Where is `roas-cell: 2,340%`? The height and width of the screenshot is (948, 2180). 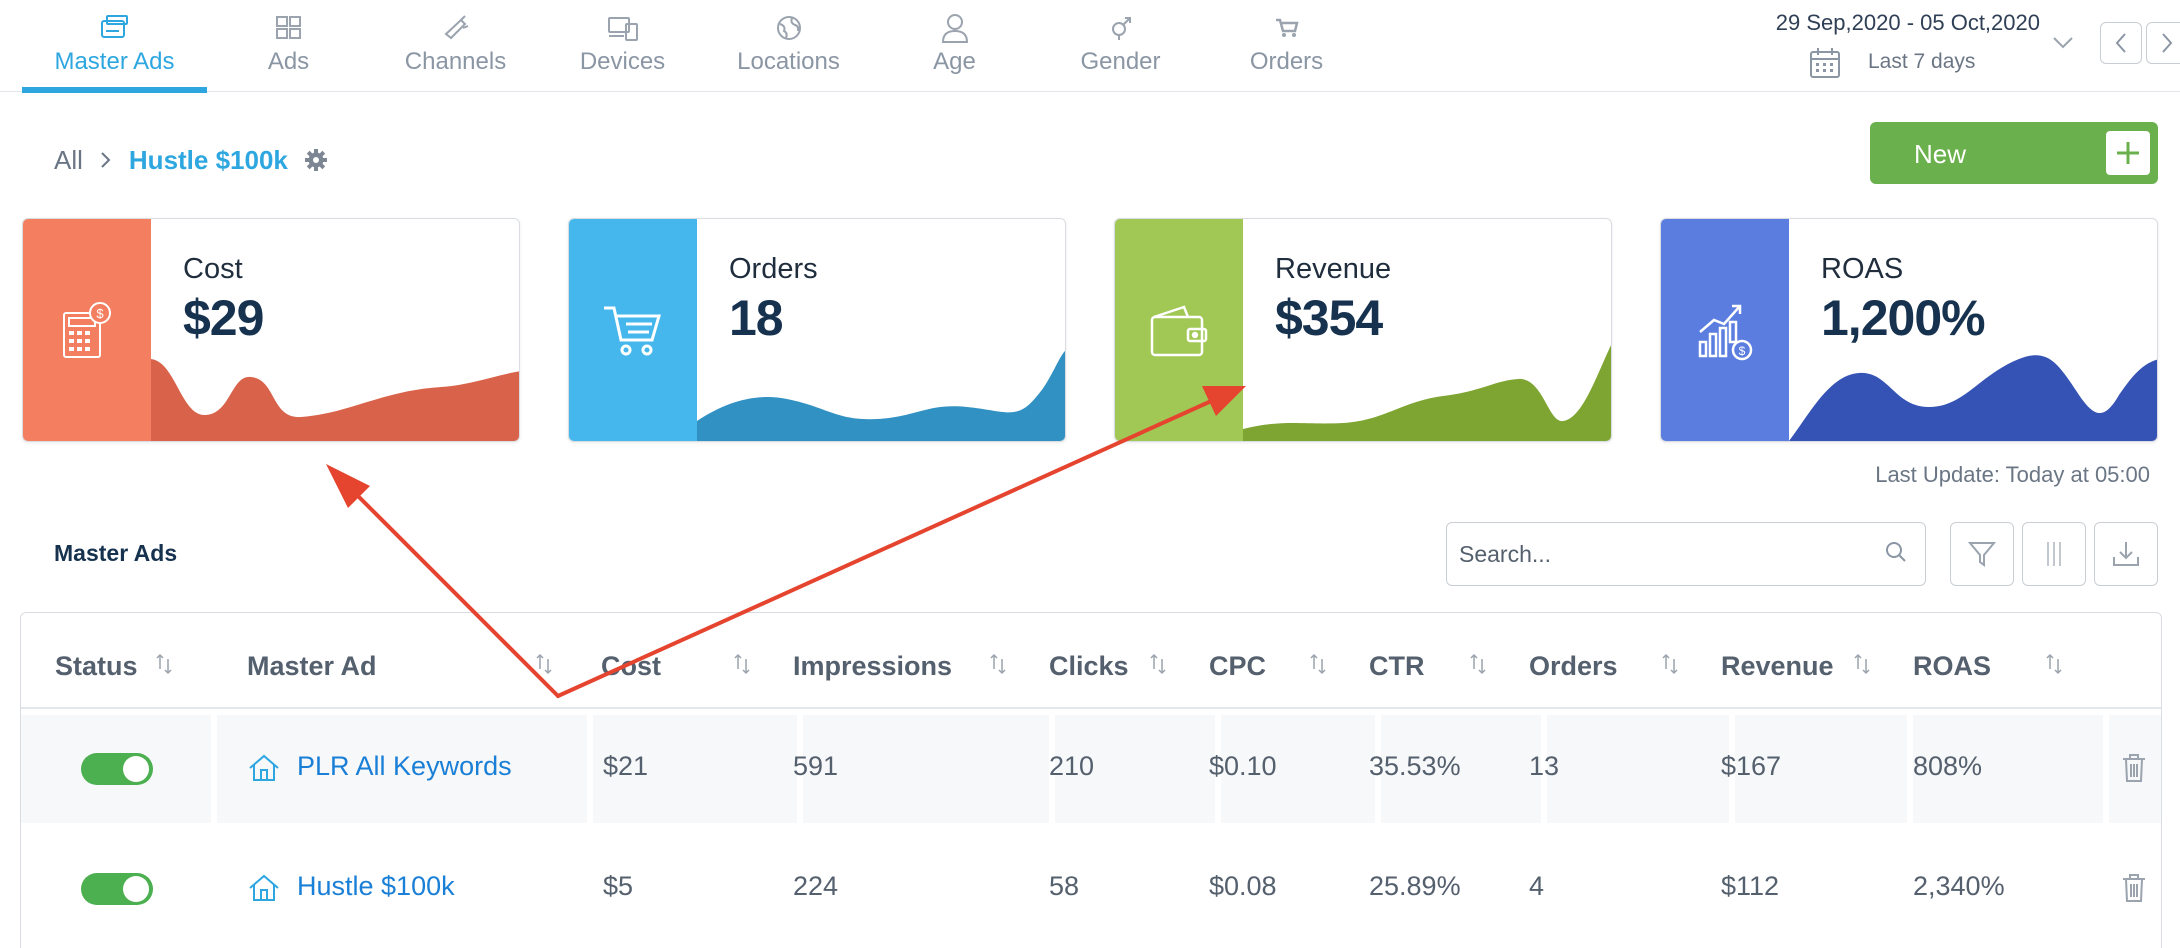
roas-cell: 2,340% is located at coordinates (1959, 886).